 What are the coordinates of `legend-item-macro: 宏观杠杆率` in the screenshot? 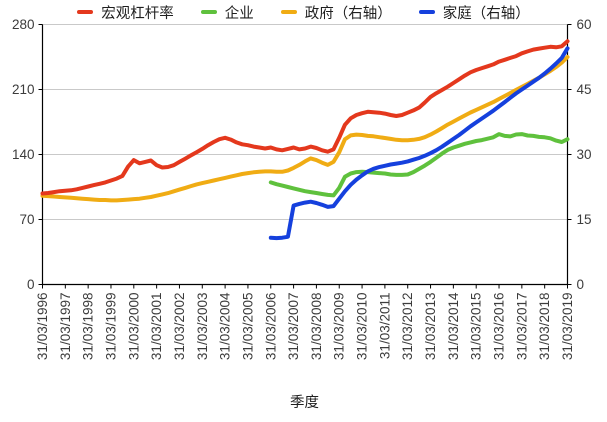 It's located at (125, 12).